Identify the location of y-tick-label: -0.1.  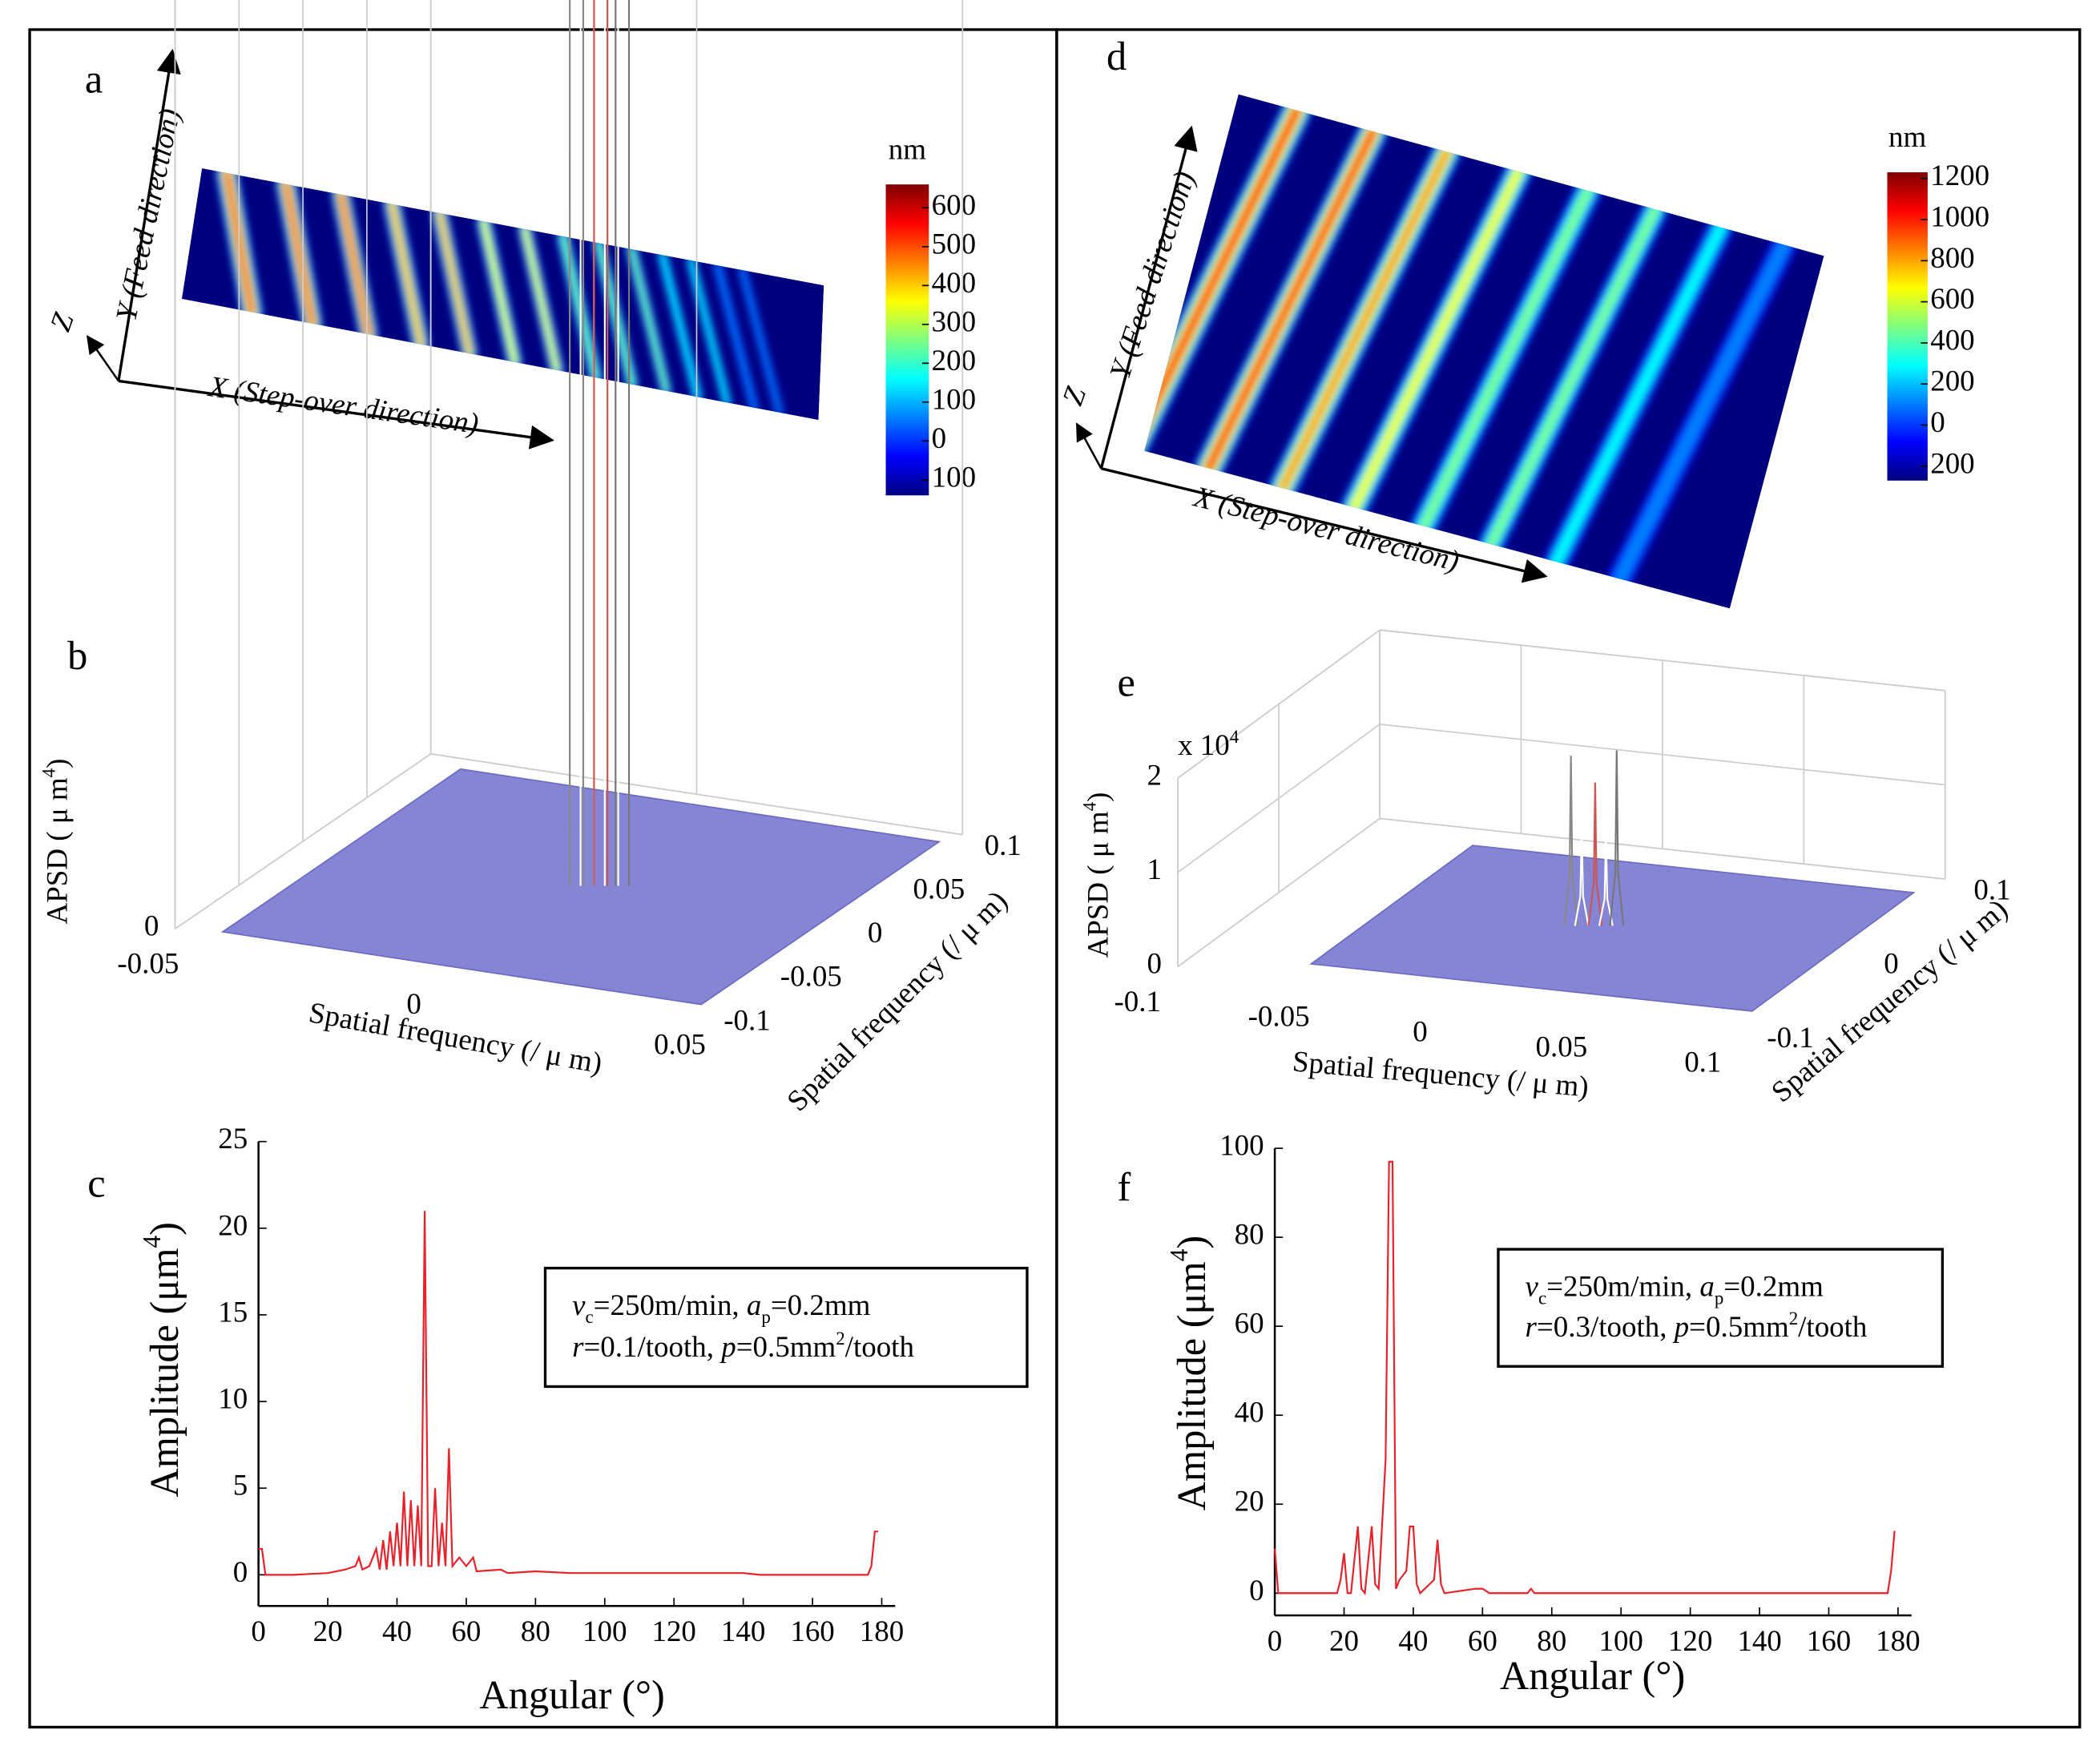
(748, 1019).